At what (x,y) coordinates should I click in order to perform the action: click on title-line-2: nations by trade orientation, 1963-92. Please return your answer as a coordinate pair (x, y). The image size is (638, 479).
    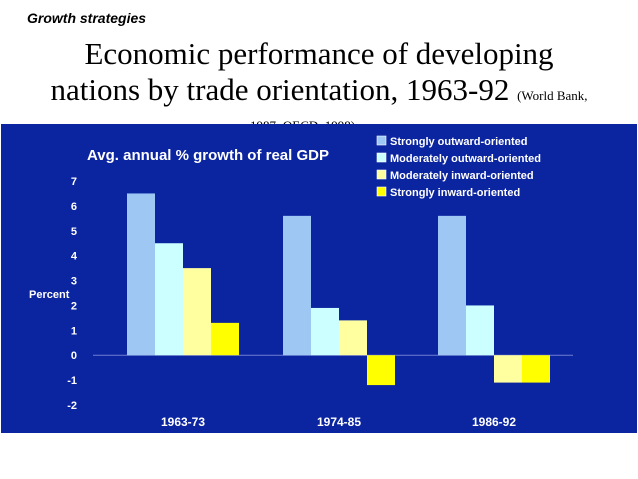
    Looking at the image, I should click on (280, 89).